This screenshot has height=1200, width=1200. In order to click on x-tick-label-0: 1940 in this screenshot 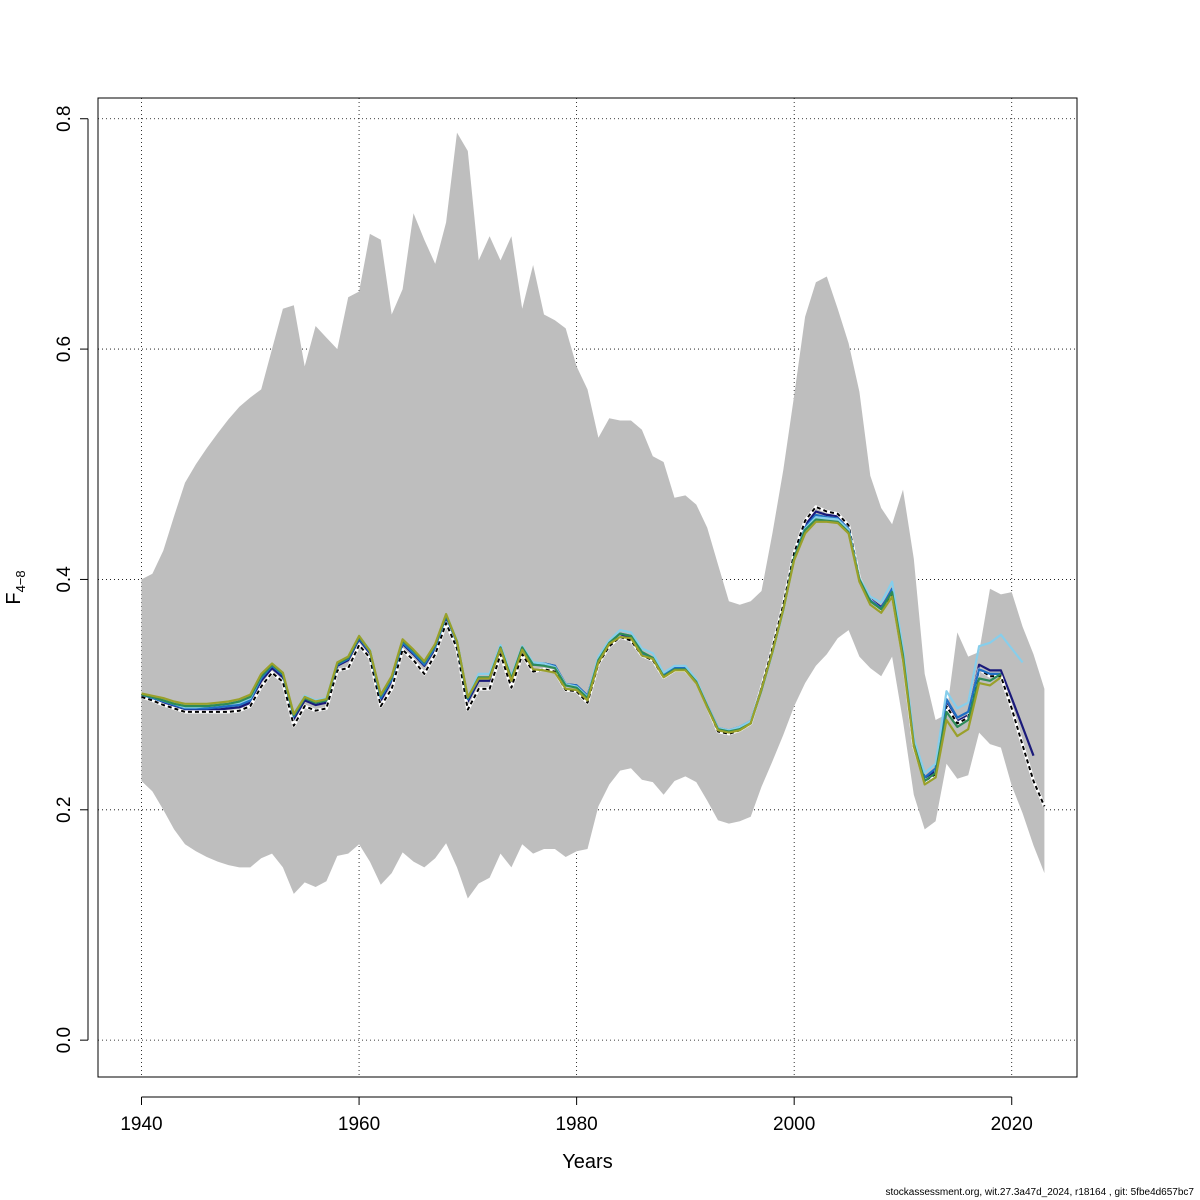, I will do `click(141, 1124)`.